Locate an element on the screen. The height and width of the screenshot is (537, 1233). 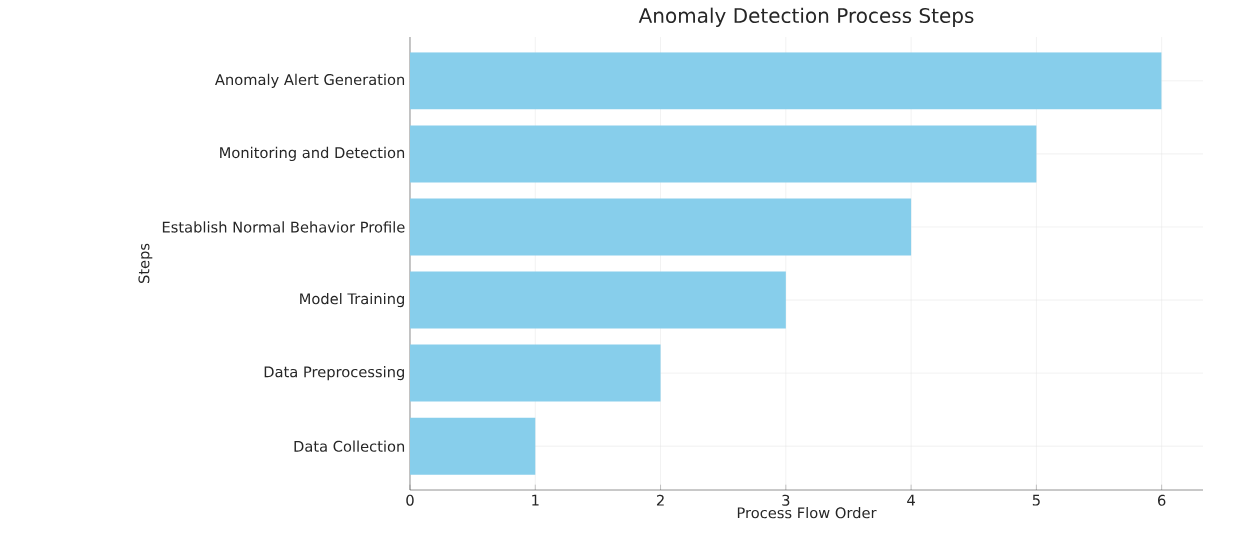
y-tick-label: Anomaly Alert Generation is located at coordinates (310, 80).